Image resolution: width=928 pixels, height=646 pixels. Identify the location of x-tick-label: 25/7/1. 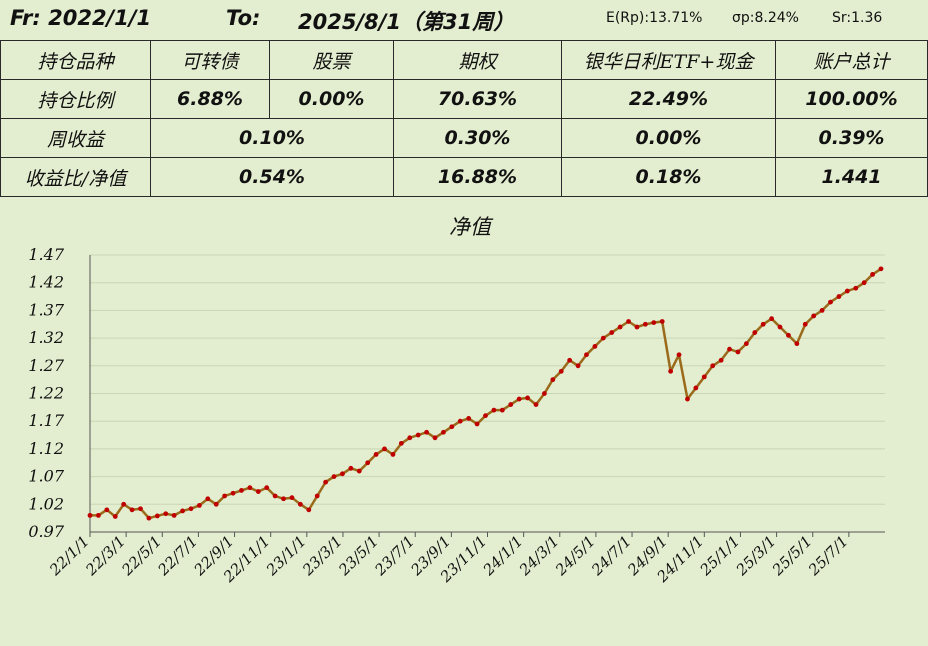
(828, 556).